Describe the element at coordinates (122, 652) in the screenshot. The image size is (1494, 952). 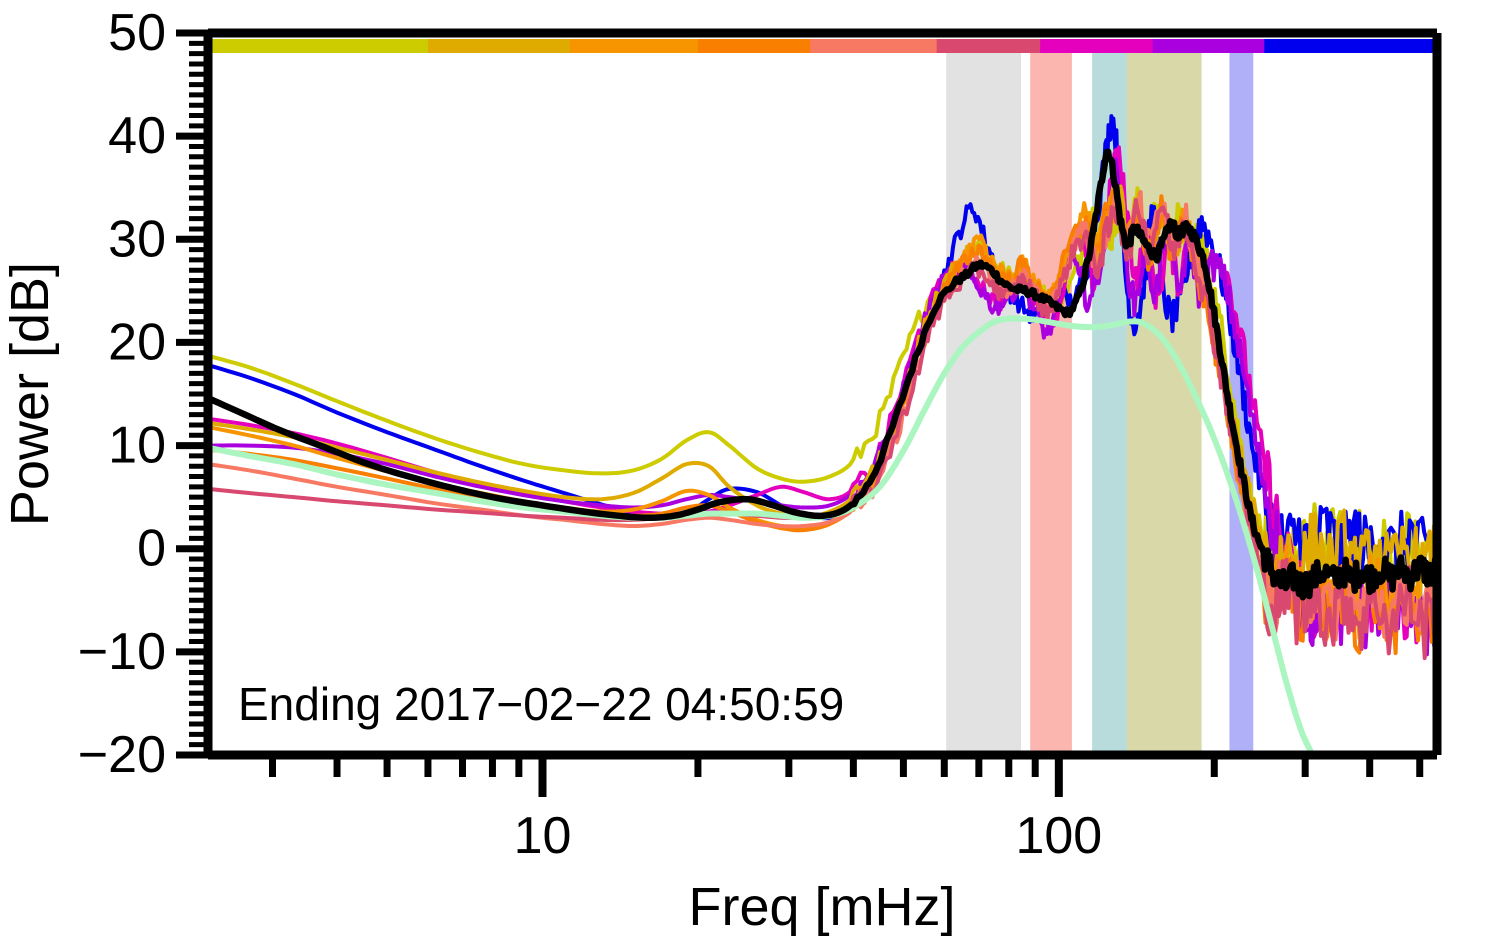
I see `y-tick-label: −10` at that location.